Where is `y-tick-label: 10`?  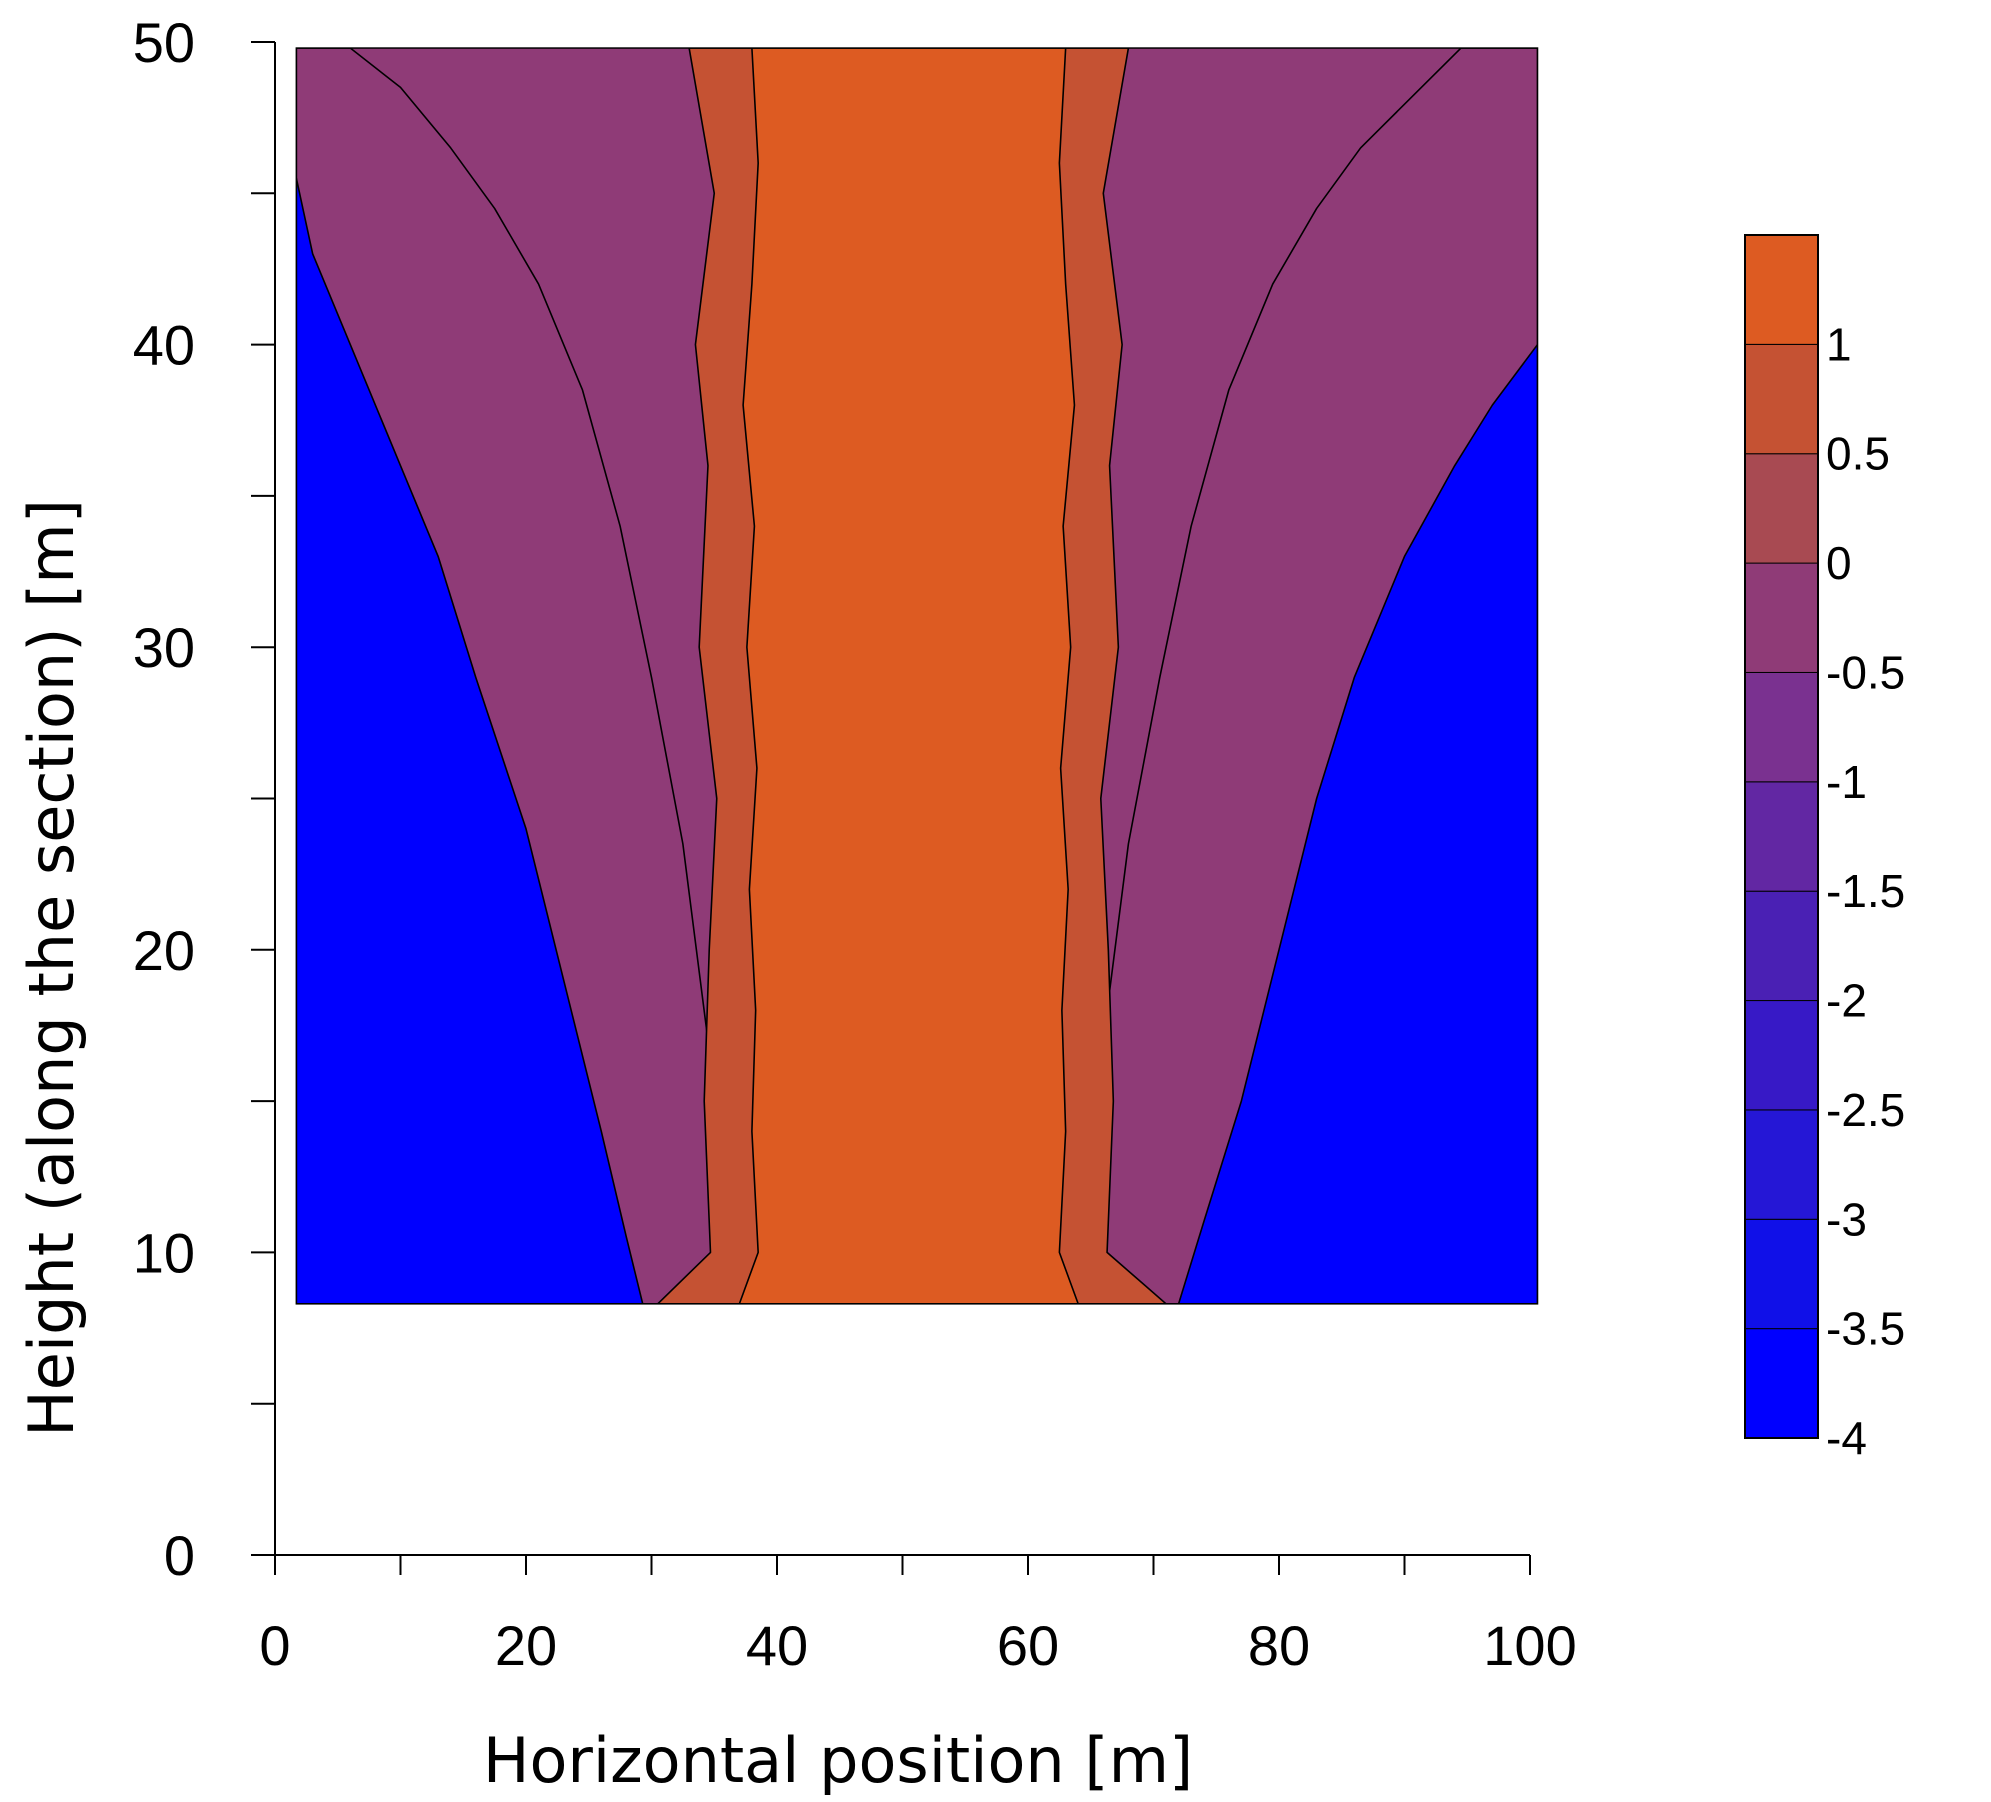 y-tick-label: 10 is located at coordinates (164, 1252).